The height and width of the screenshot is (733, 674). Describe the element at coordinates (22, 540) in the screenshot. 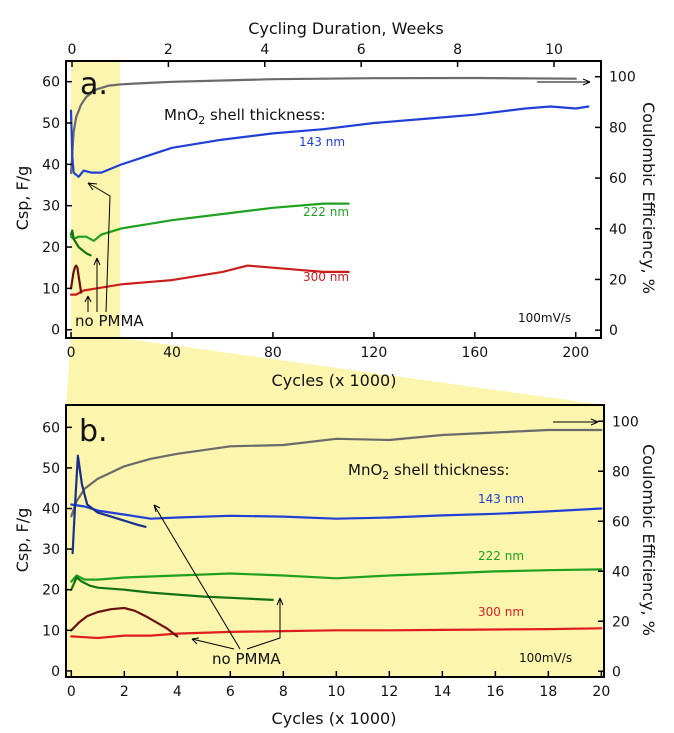

I see `panel-b-y-axis-label: Csp, F/g` at that location.